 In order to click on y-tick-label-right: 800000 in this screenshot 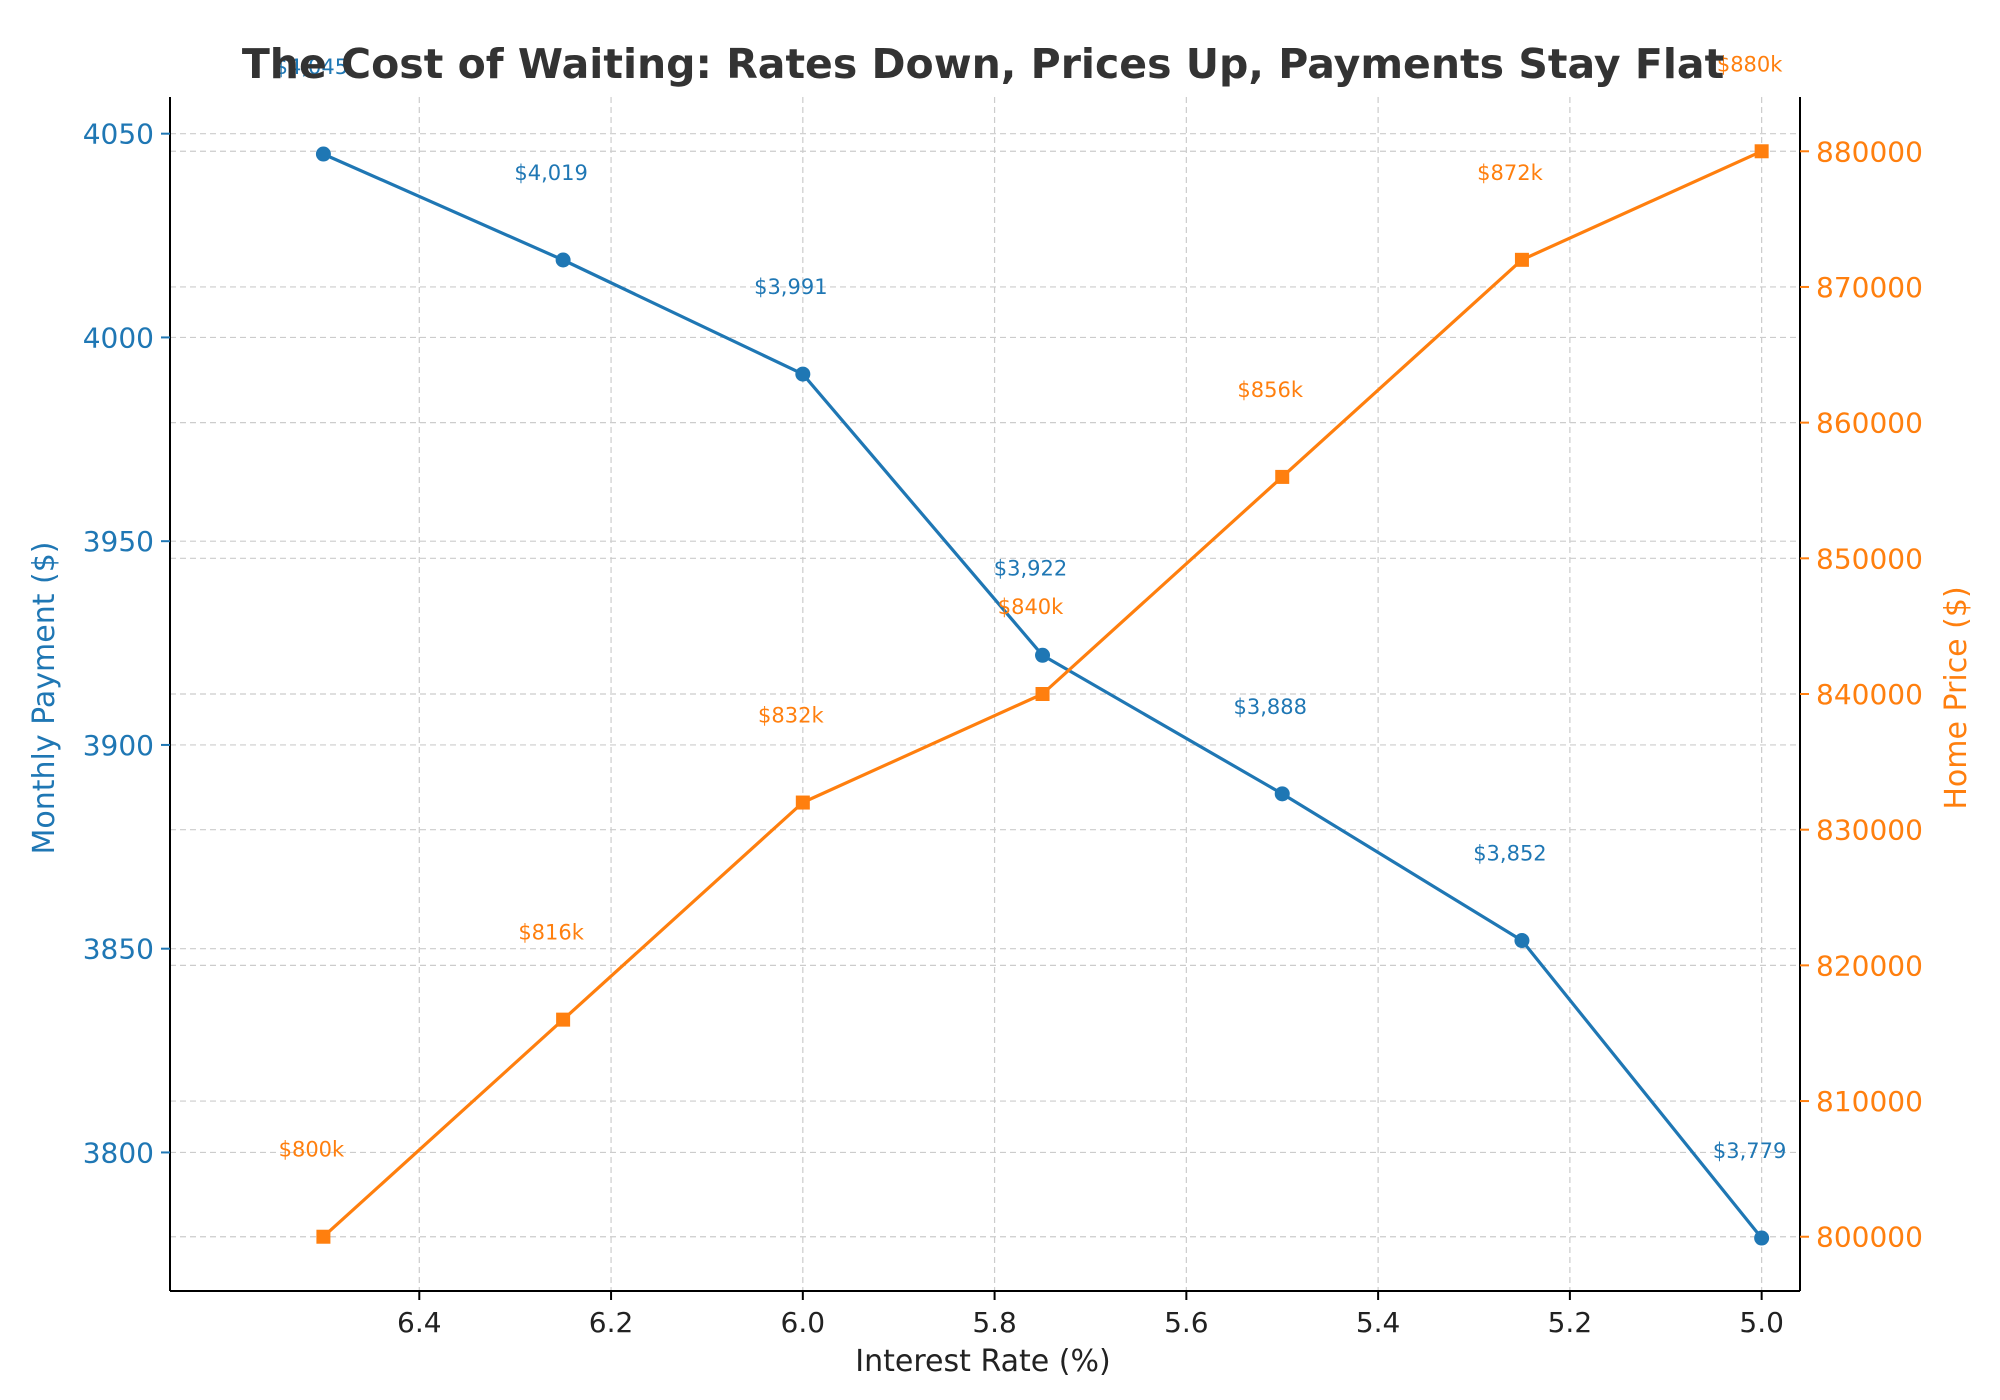, I will do `click(1869, 1237)`.